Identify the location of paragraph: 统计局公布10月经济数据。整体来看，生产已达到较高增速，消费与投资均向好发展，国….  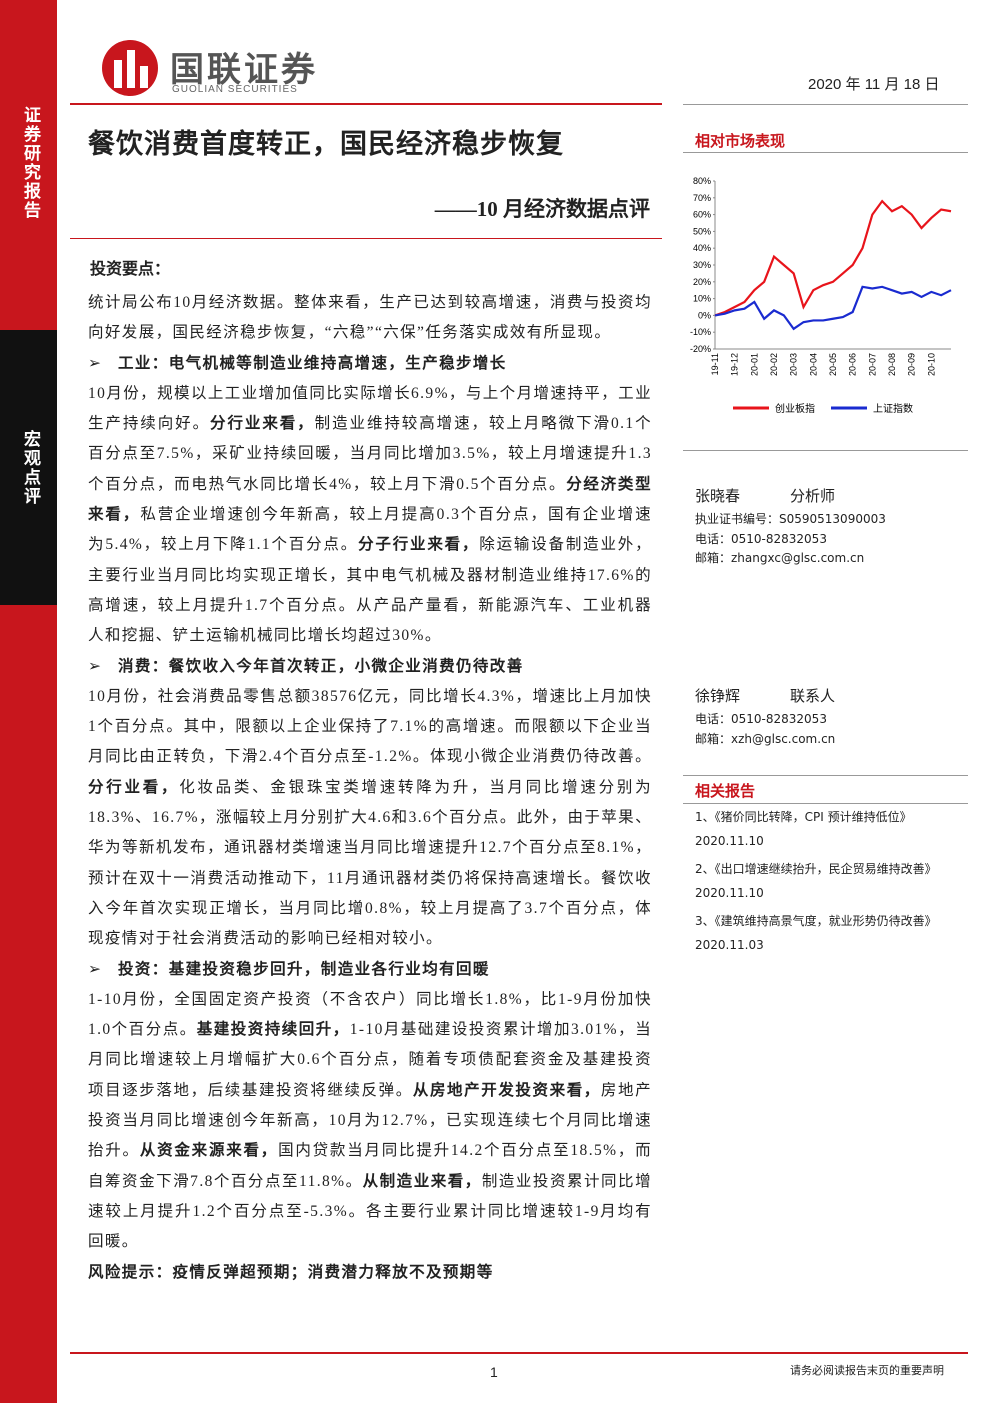
(370, 318).